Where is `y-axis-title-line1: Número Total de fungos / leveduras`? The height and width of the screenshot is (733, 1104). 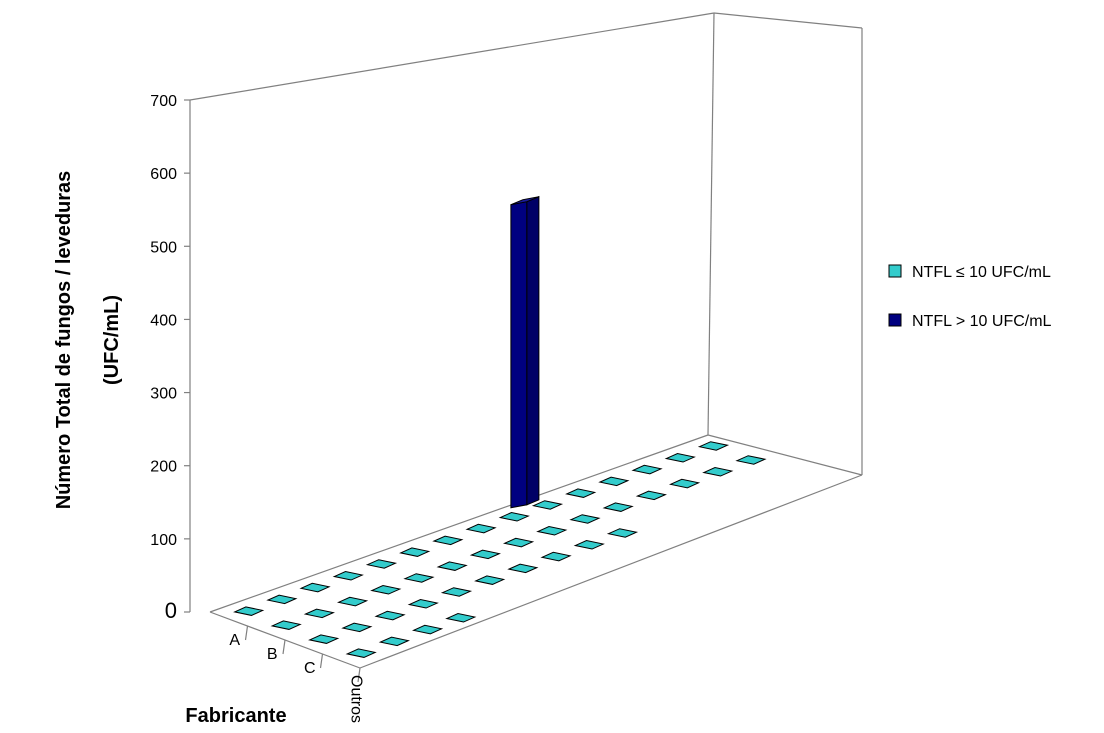 y-axis-title-line1: Número Total de fungos / leveduras is located at coordinates (64, 340).